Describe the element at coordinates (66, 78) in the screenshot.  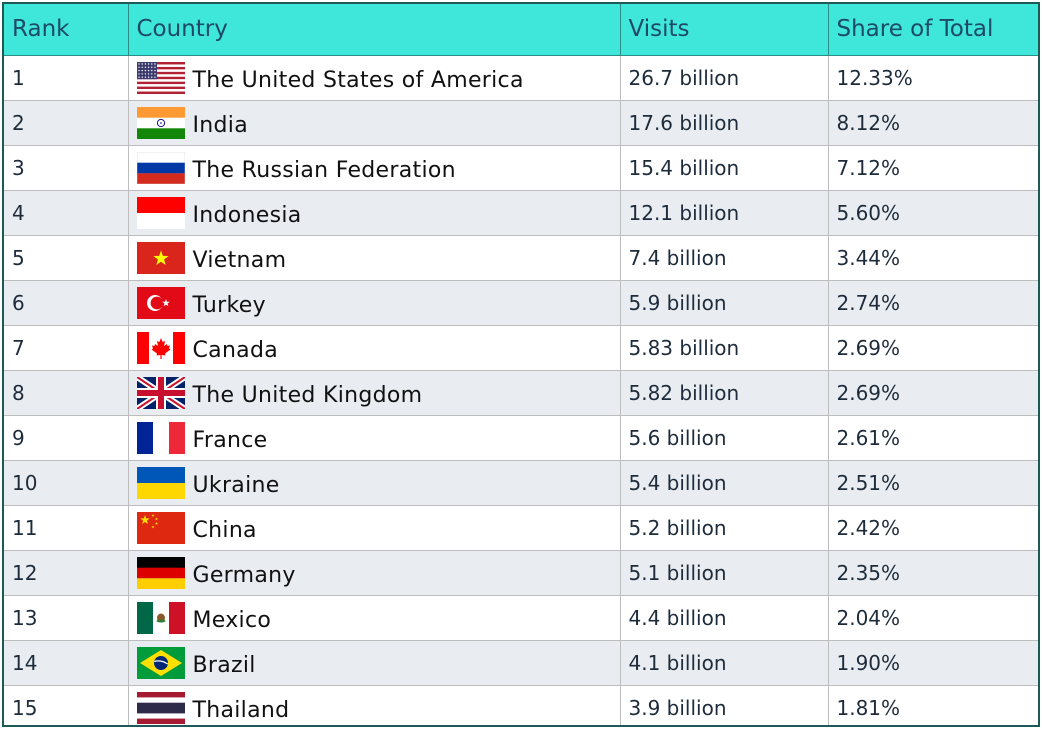
I see `rank-cell: 1` at that location.